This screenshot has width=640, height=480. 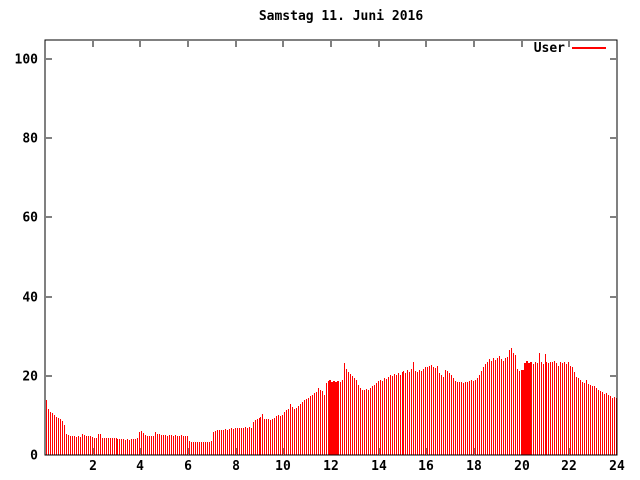 I want to click on x-tick-label: 10, so click(x=283, y=466).